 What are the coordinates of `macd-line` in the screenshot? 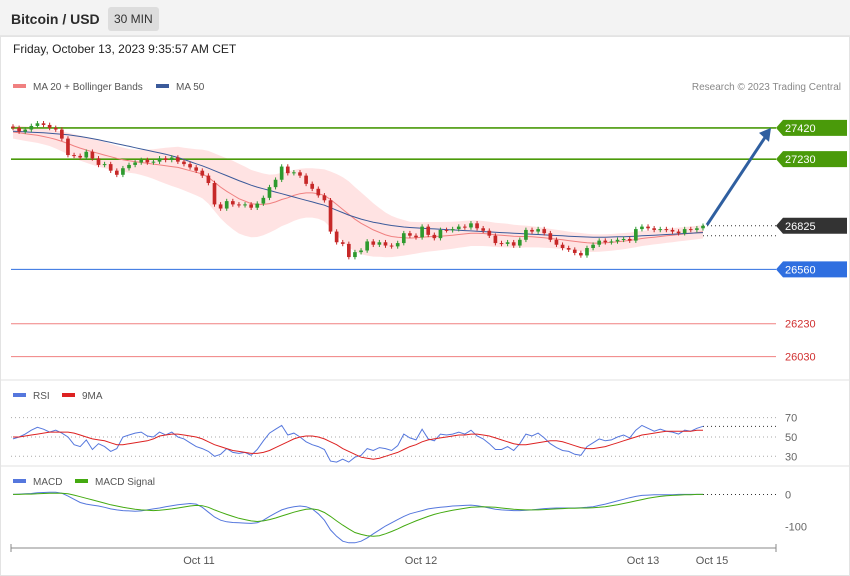 It's located at (357, 517).